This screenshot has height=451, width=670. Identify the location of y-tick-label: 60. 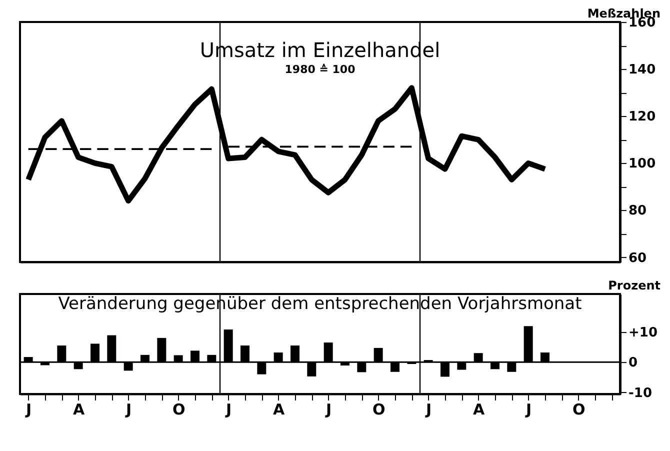
(637, 258).